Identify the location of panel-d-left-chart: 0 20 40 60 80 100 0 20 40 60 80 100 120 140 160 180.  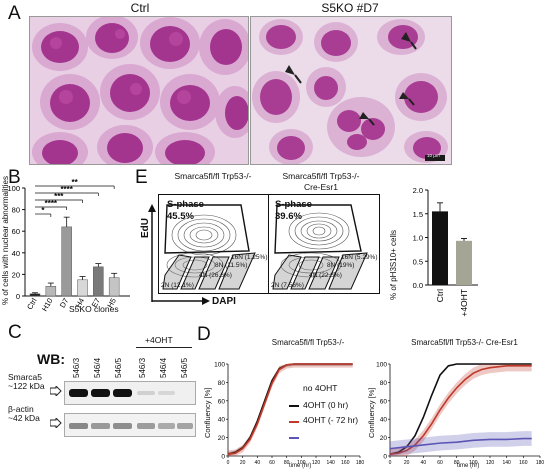
(289, 414).